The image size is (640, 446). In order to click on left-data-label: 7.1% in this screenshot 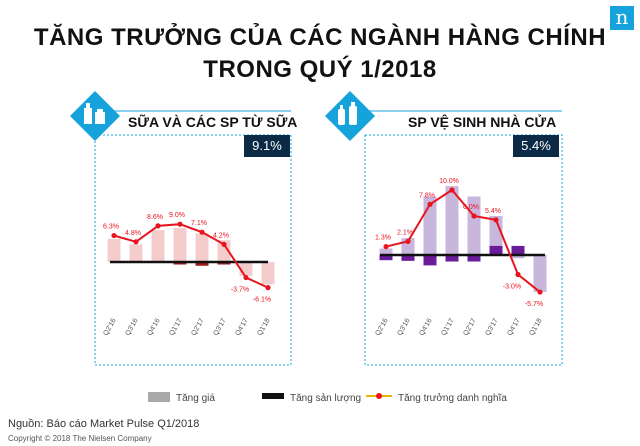, I will do `click(199, 223)`.